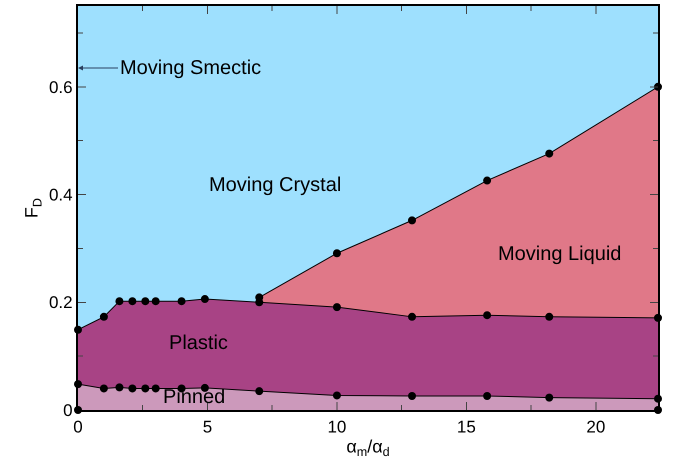 This screenshot has height=464, width=688. I want to click on annotation: Plastic, so click(198, 343).